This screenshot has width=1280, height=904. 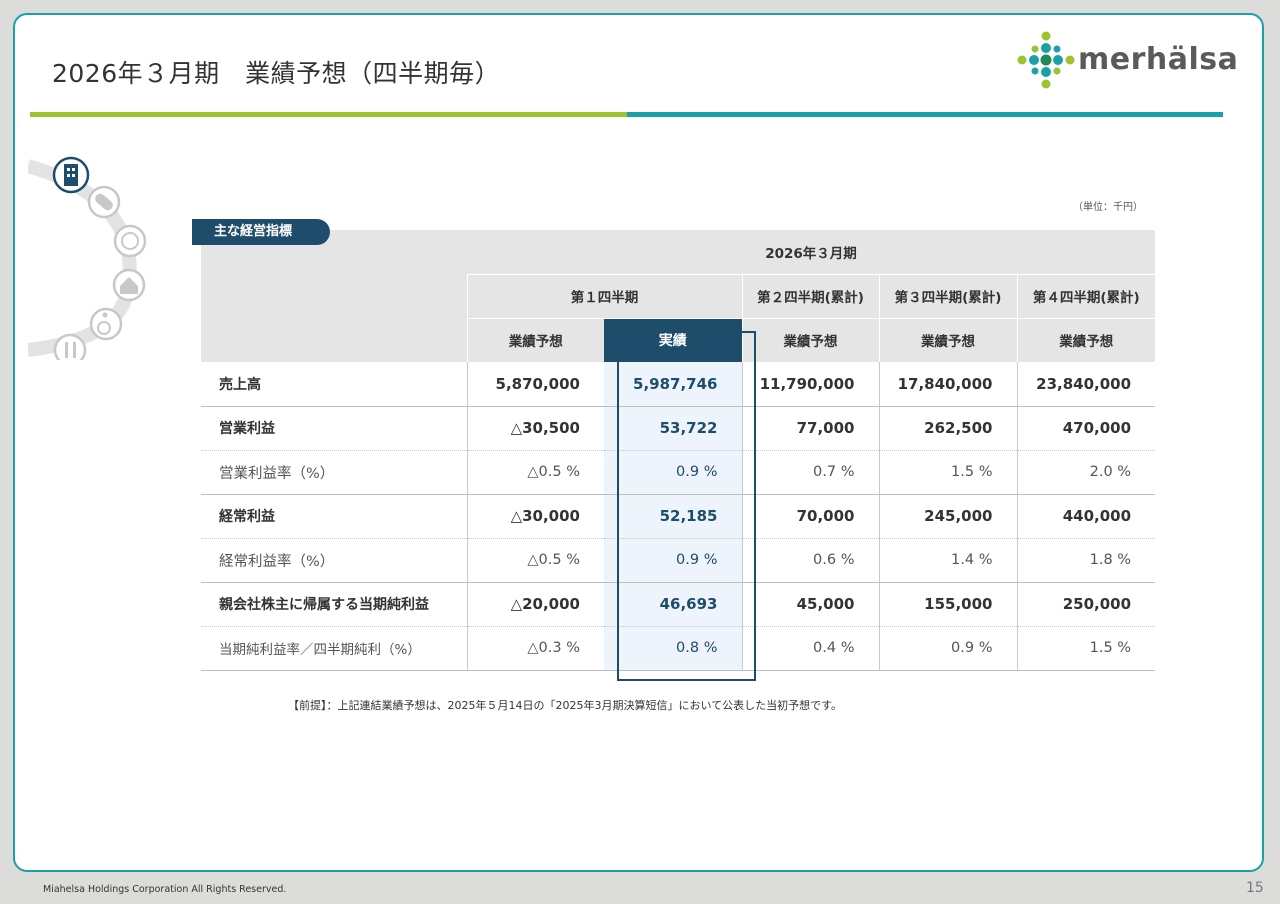 I want to click on q3-cell: 17,840,000, so click(x=947, y=384).